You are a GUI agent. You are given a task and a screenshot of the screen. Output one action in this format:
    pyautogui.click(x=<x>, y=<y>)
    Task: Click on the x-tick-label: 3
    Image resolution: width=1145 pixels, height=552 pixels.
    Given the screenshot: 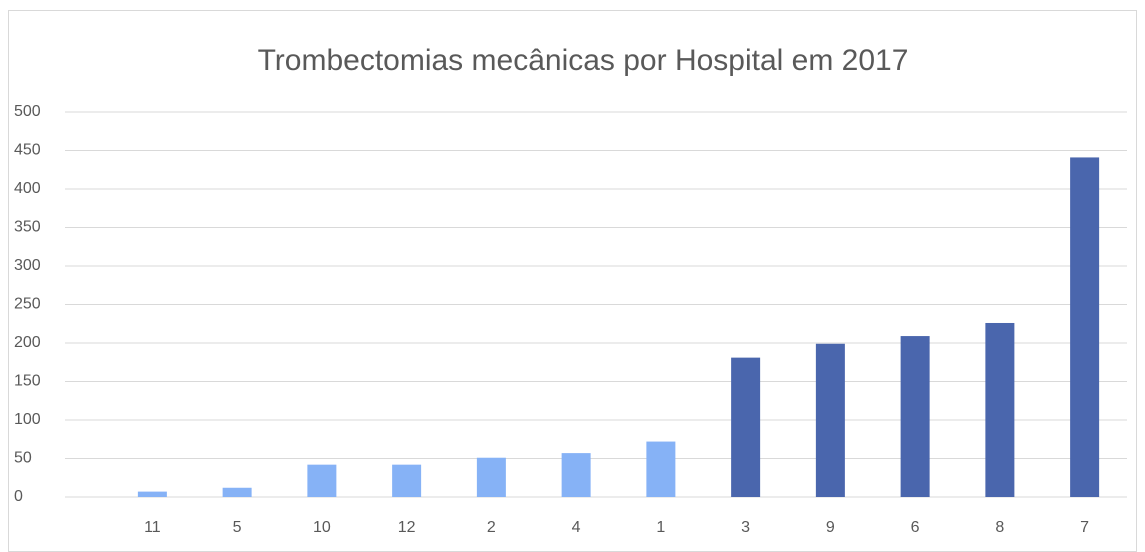 What is the action you would take?
    pyautogui.click(x=745, y=527)
    